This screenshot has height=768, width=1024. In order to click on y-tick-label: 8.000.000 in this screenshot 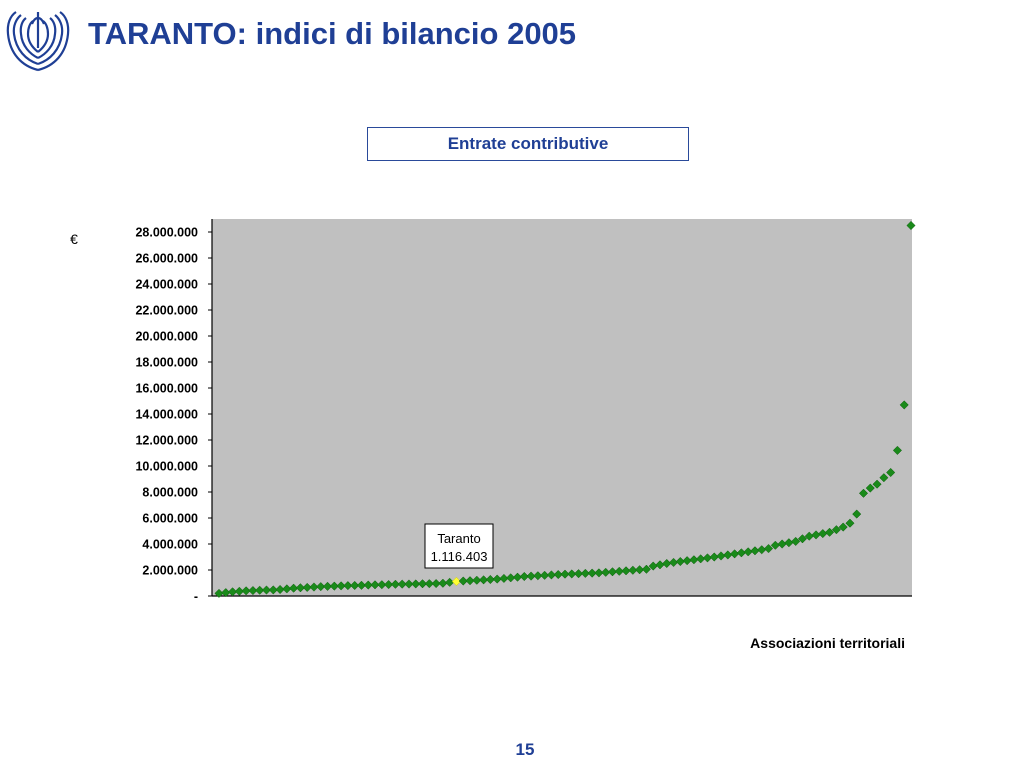, I will do `click(170, 493)`.